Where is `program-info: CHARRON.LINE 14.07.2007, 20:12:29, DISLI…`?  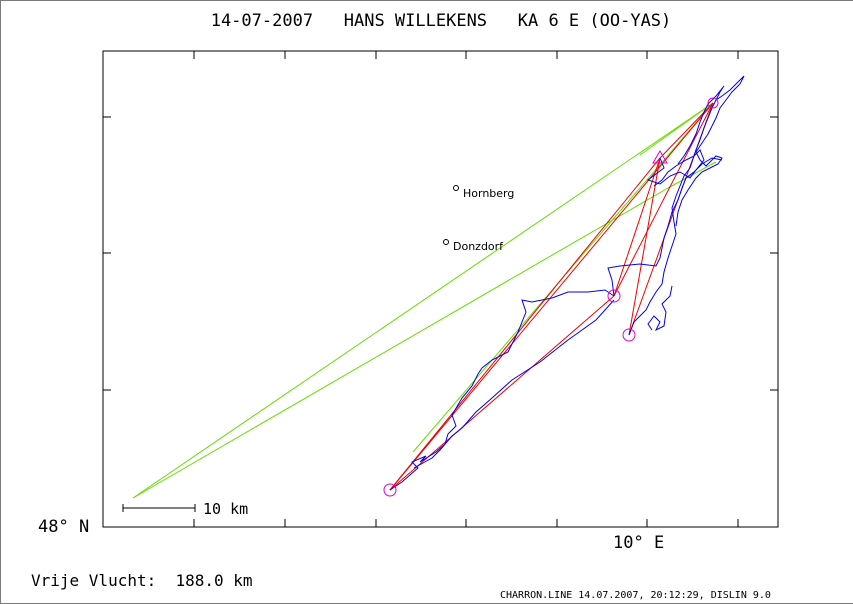 program-info: CHARRON.LINE 14.07.2007, 20:12:29, DISLI… is located at coordinates (635, 595).